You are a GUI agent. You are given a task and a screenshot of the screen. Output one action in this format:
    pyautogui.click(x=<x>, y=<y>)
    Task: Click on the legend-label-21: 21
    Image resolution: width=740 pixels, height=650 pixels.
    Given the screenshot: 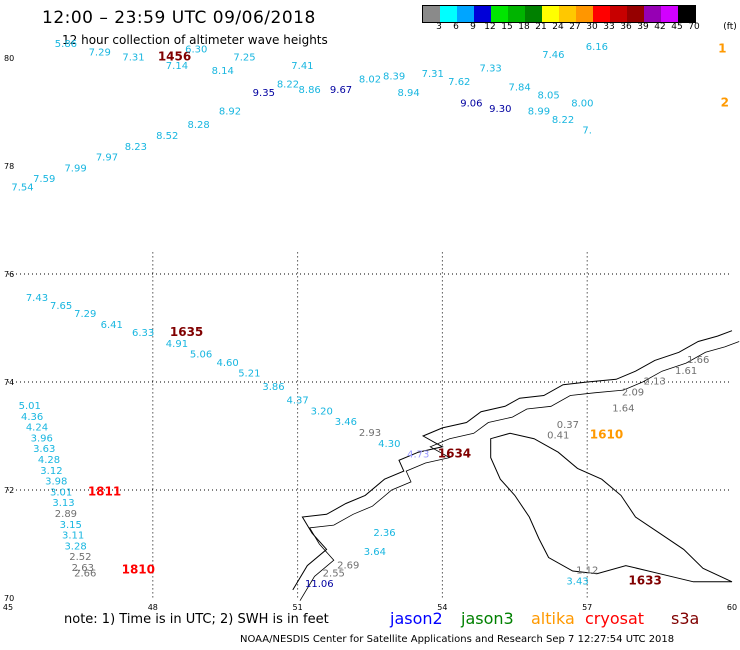 What is the action you would take?
    pyautogui.click(x=541, y=27)
    